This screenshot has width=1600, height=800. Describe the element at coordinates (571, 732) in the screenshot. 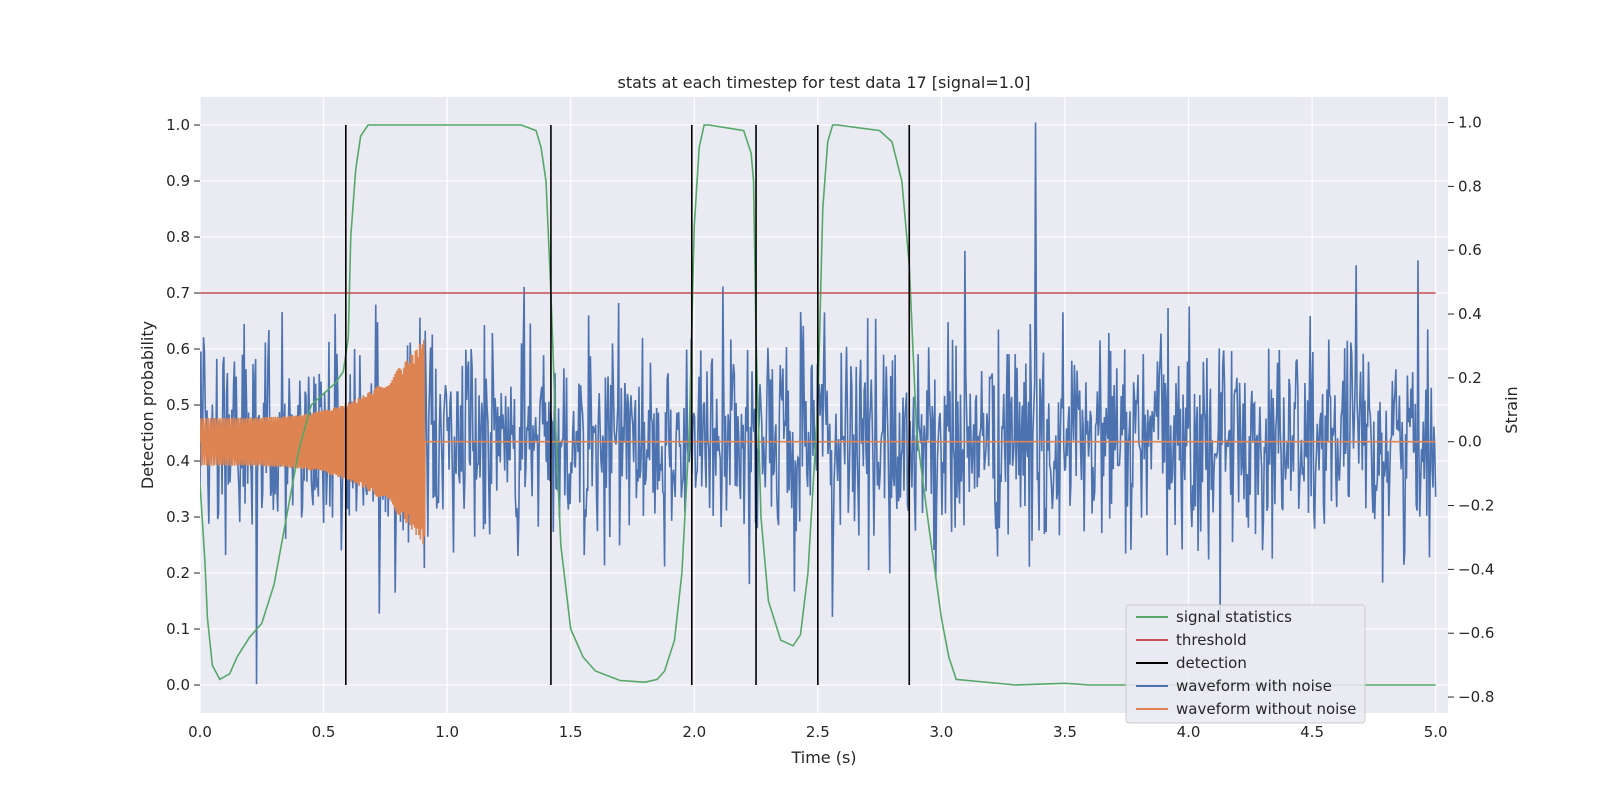

I see `x-tick-label: 1.5` at that location.